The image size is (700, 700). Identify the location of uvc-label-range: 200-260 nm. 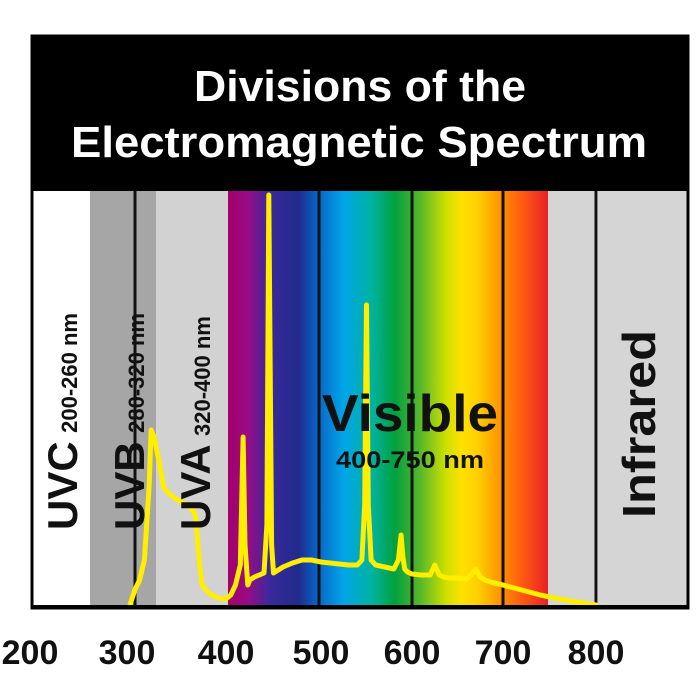
(69, 373).